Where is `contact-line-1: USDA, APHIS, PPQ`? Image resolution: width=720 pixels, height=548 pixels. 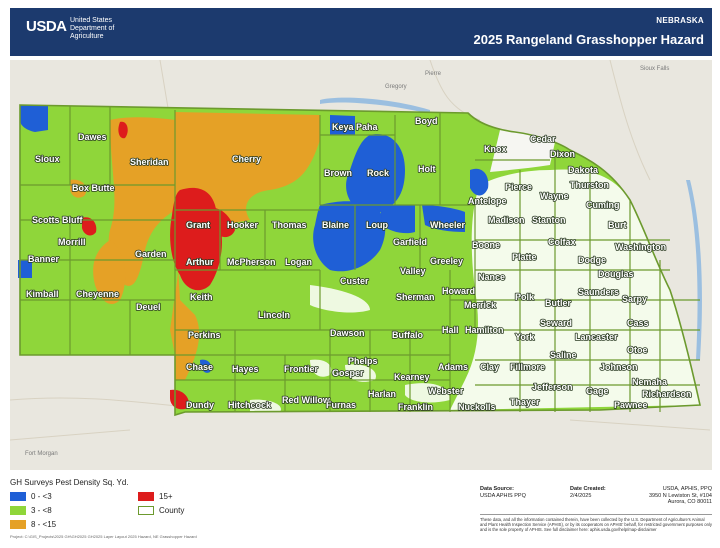
contact-line-1: USDA, APHIS, PPQ is located at coordinates (687, 489).